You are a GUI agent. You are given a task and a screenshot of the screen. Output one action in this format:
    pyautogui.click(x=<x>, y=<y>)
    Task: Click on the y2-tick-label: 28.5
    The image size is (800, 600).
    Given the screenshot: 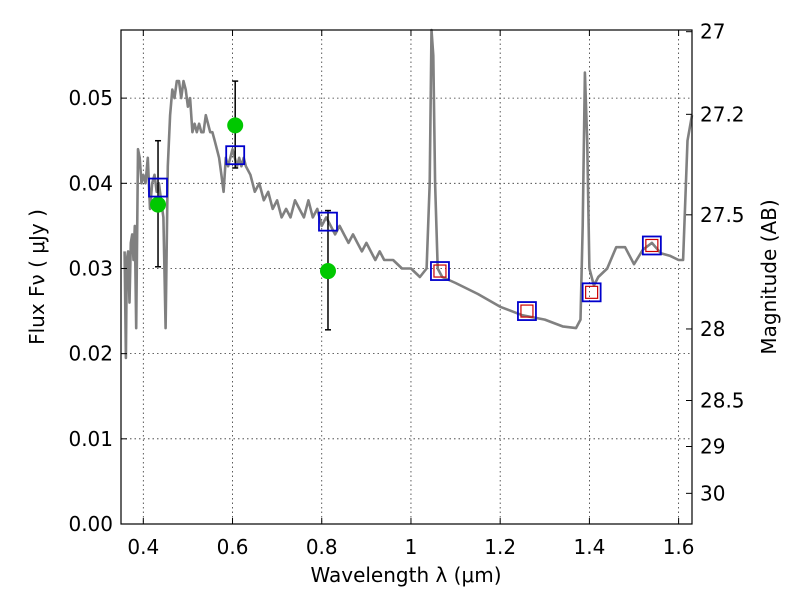 What is the action you would take?
    pyautogui.click(x=722, y=401)
    